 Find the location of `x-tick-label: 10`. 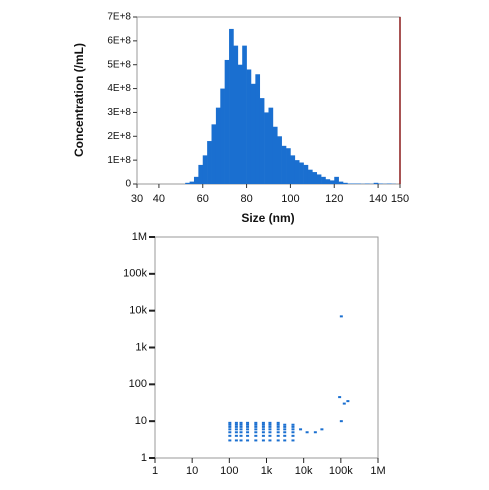

x-tick-label: 10 is located at coordinates (192, 471).